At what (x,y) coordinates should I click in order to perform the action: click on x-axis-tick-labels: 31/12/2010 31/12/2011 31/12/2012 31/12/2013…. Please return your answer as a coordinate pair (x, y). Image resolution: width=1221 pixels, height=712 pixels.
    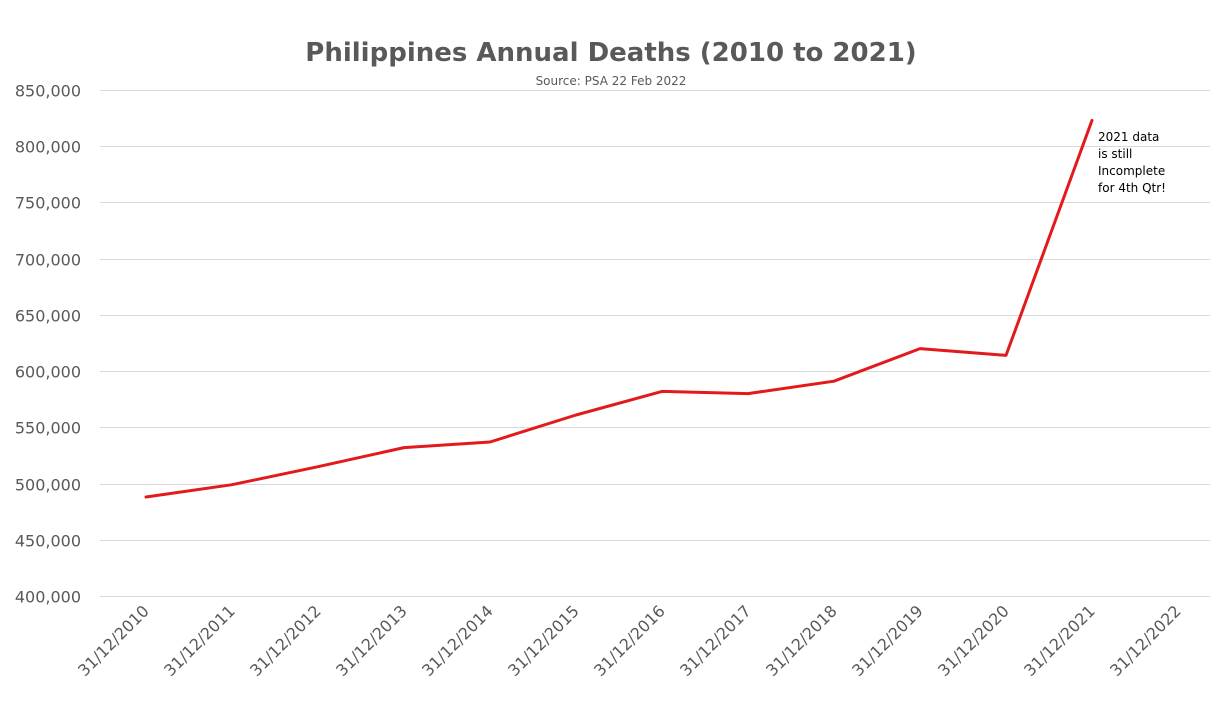
    Looking at the image, I should click on (629, 640).